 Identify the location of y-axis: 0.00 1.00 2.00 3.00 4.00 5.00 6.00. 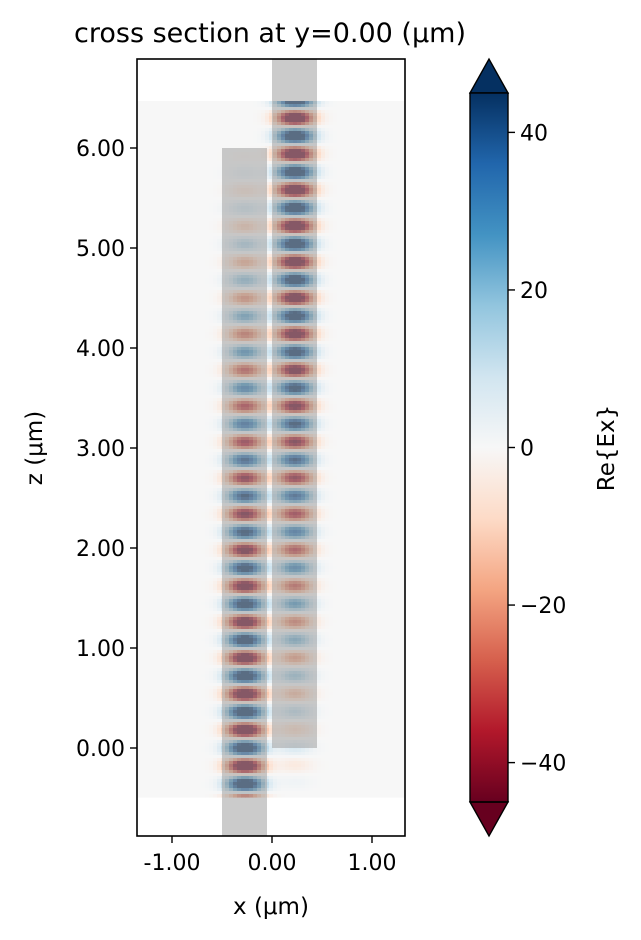
(106, 449).